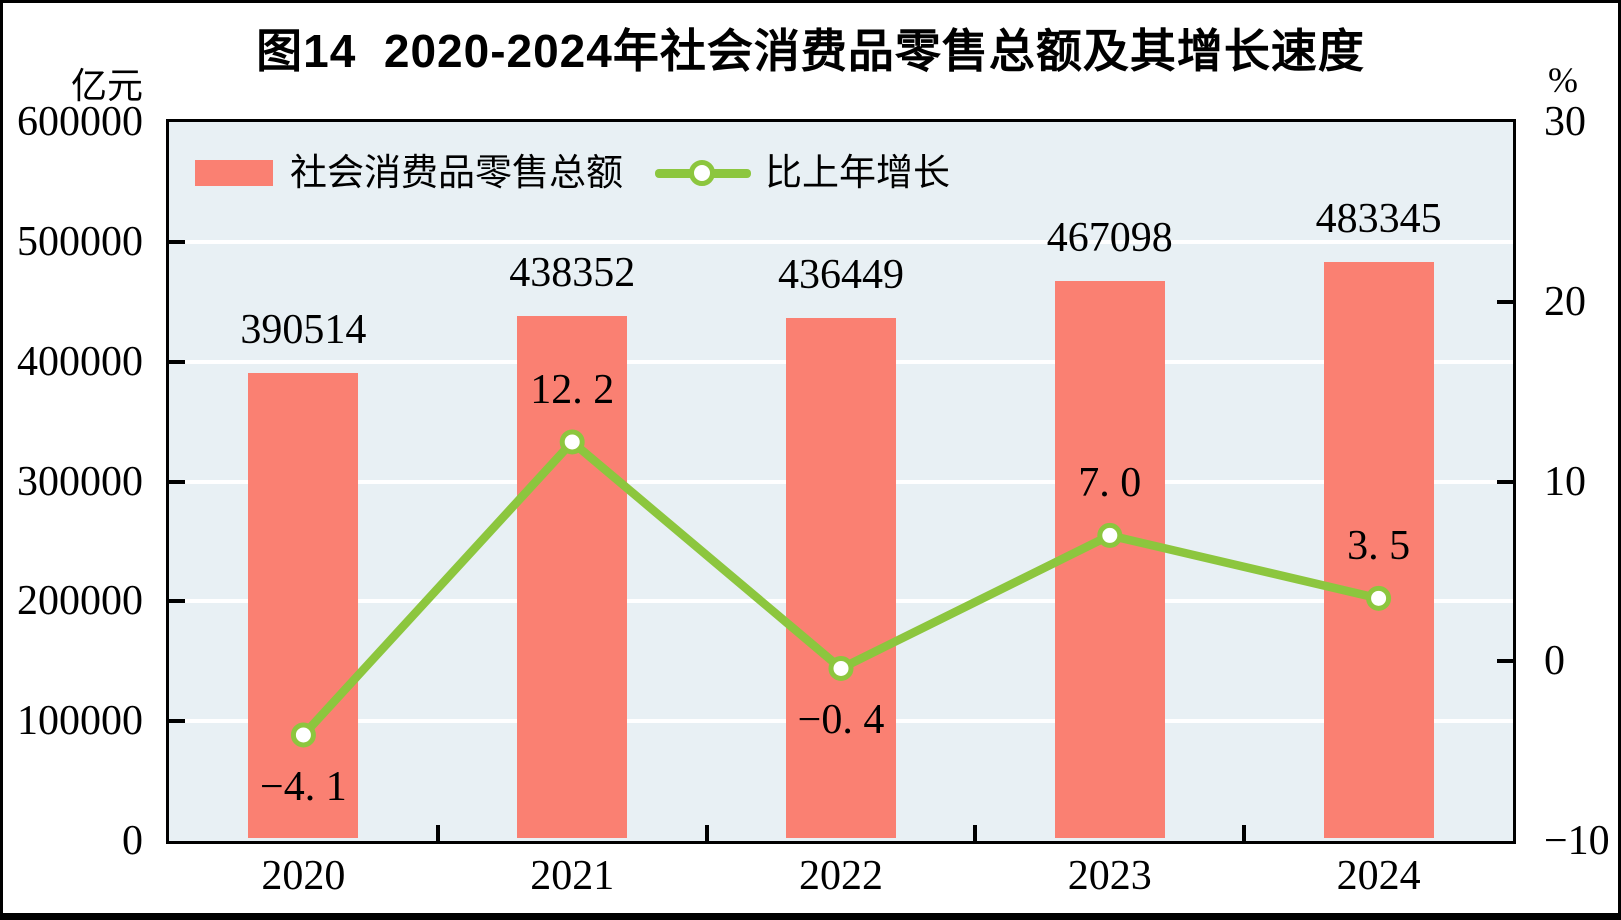 The width and height of the screenshot is (1621, 920). What do you see at coordinates (80, 481) in the screenshot?
I see `left-axis-tick-label: 300000` at bounding box center [80, 481].